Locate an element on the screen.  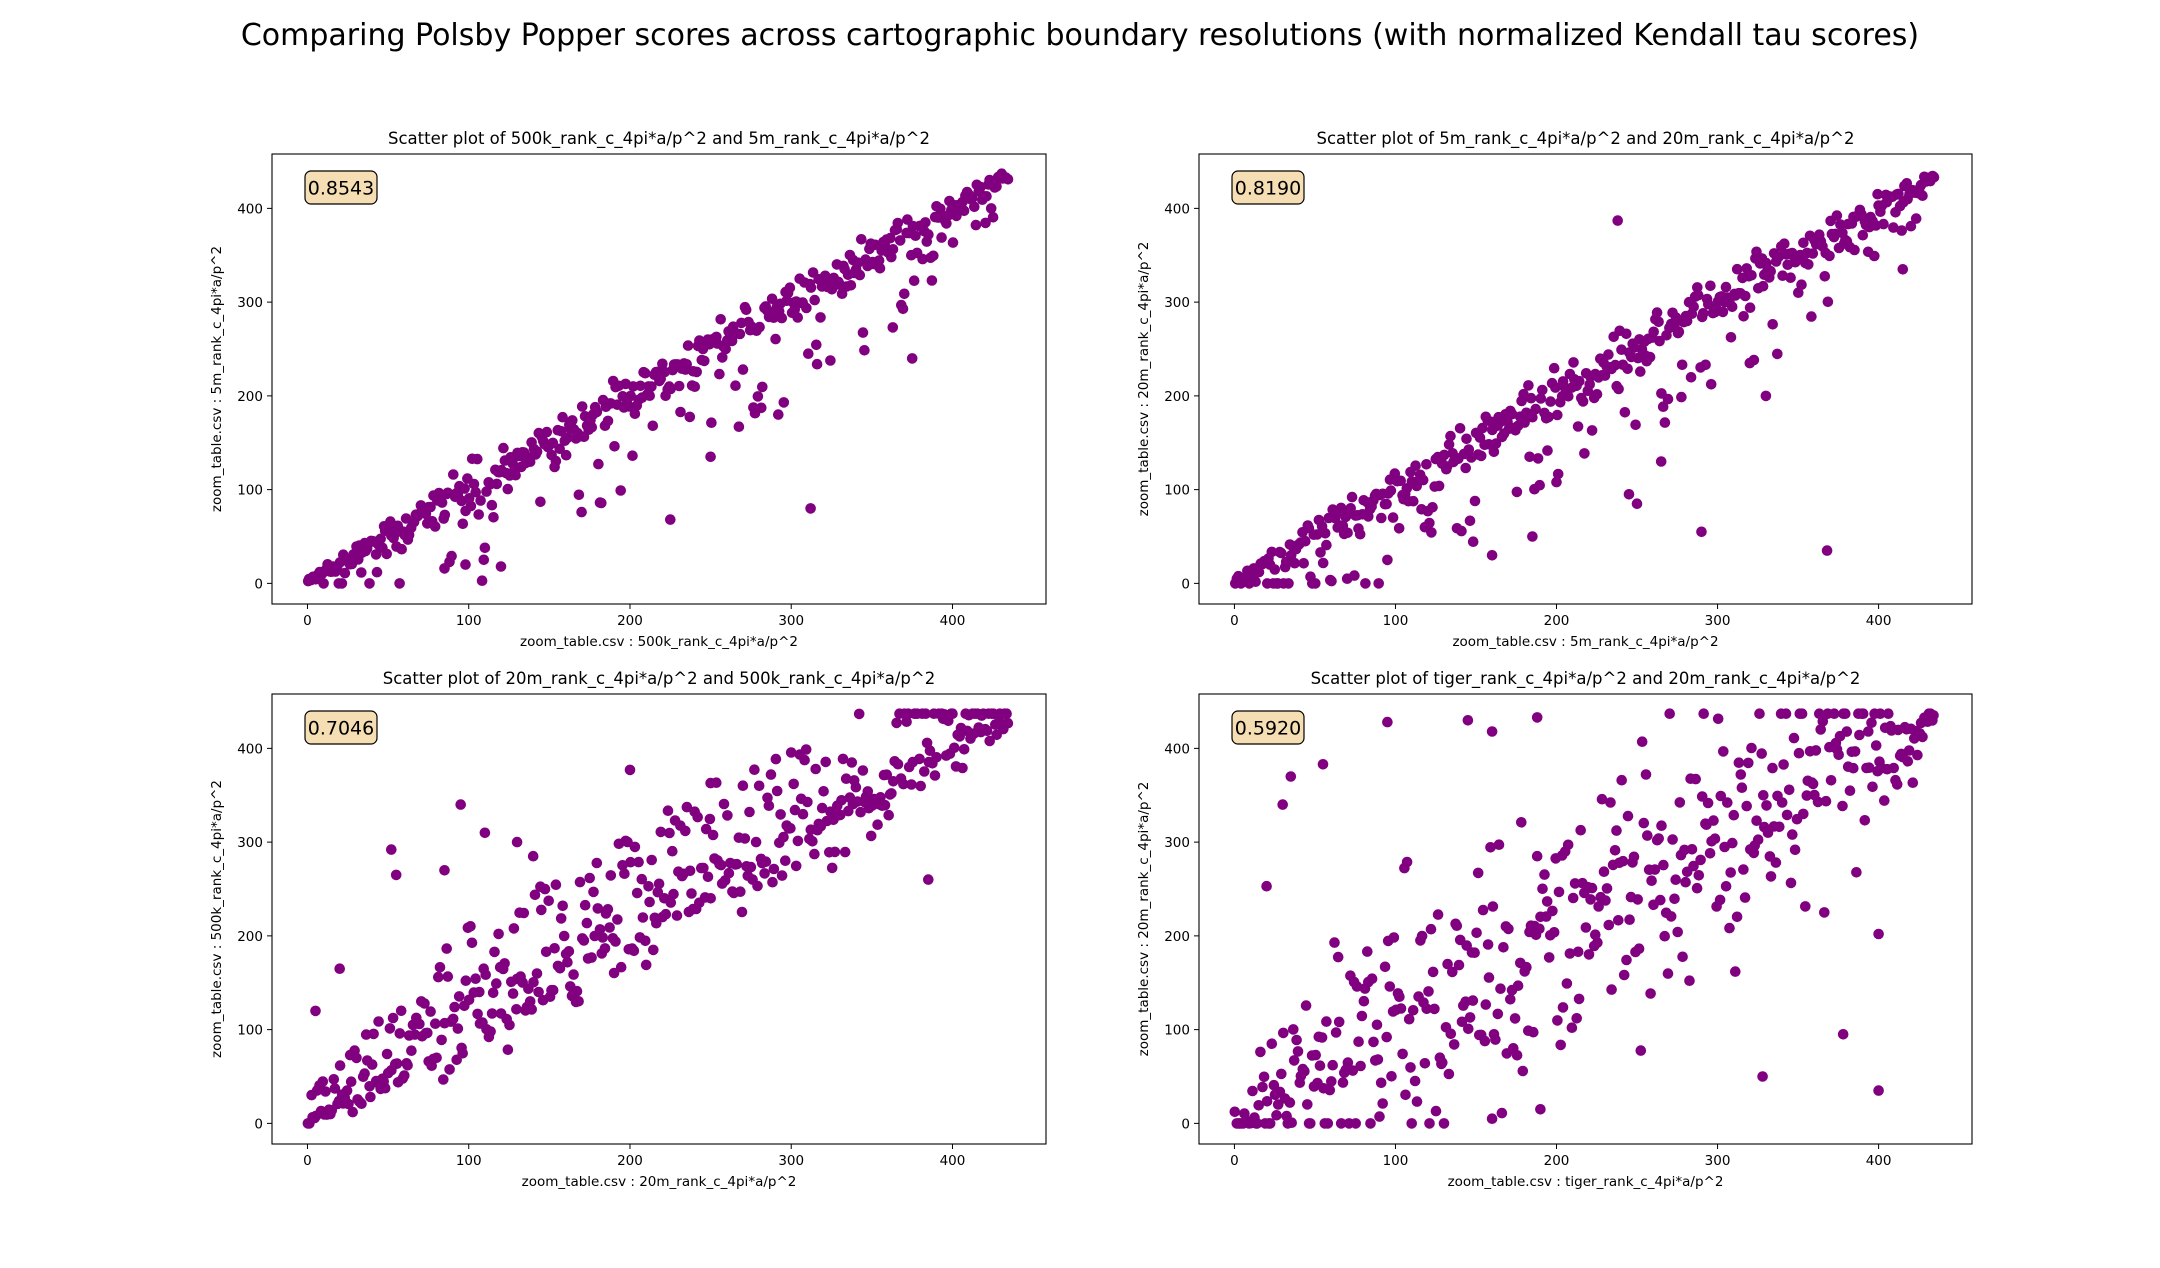
kendall-score-box is located at coordinates (341, 727).